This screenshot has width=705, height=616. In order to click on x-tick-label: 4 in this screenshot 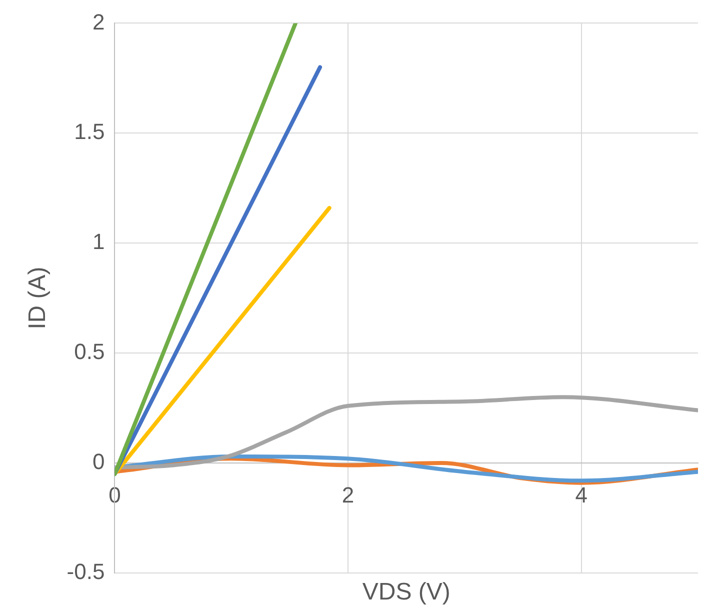, I will do `click(581, 495)`.